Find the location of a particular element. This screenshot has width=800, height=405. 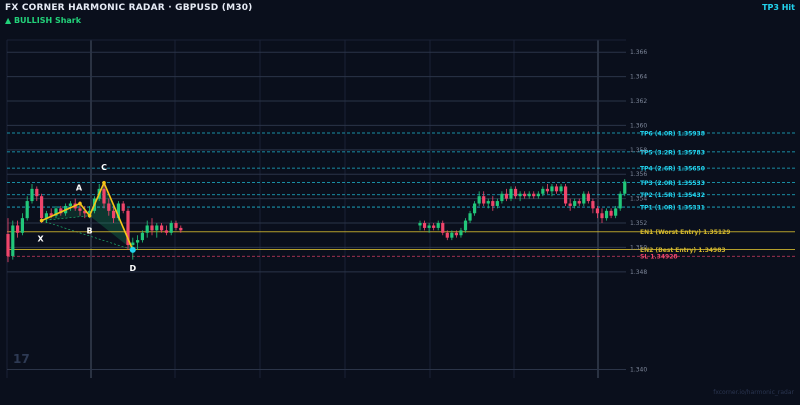

y-tick-label: 1.356 is located at coordinates (638, 174).